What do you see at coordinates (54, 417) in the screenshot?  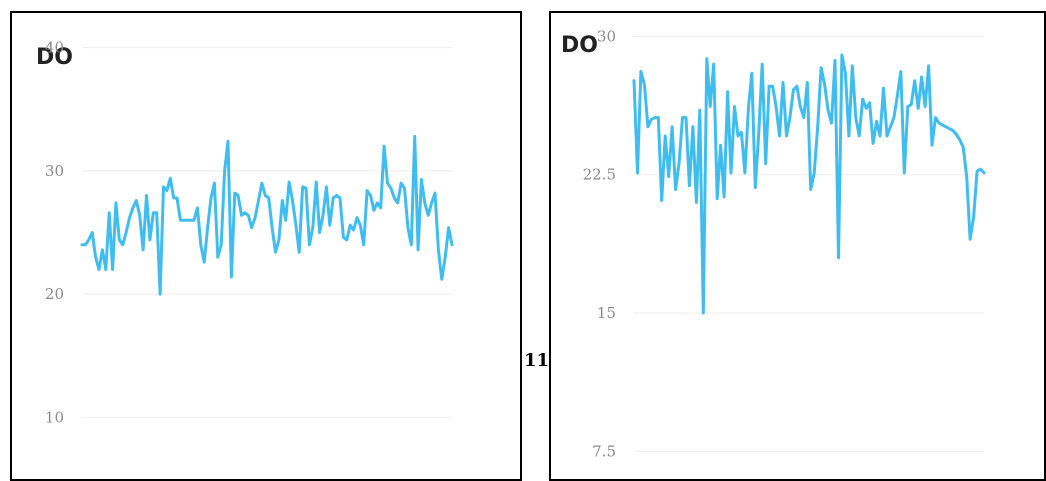 I see `y-tick-label: 10` at bounding box center [54, 417].